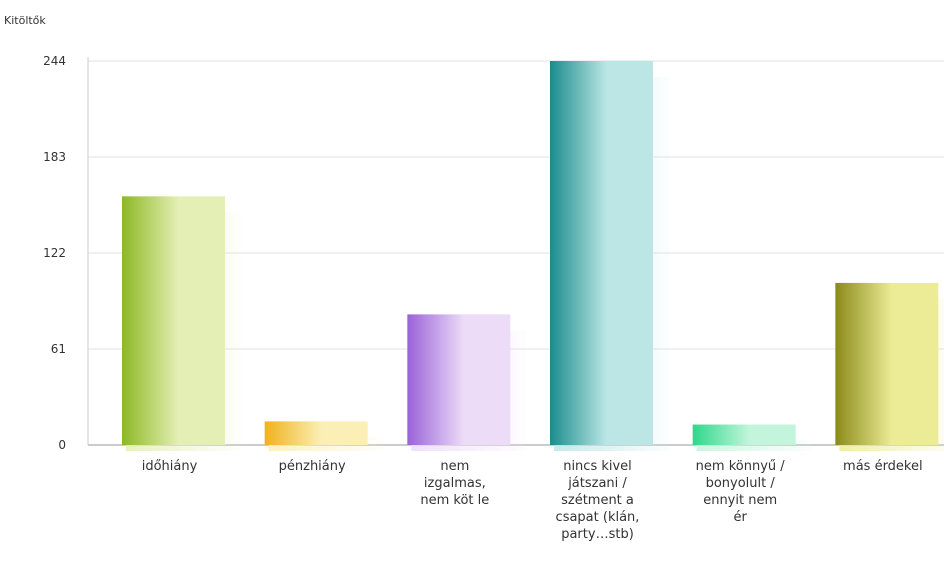 The height and width of the screenshot is (561, 944). Describe the element at coordinates (170, 466) in the screenshot. I see `x-category-label: időhiány` at that location.